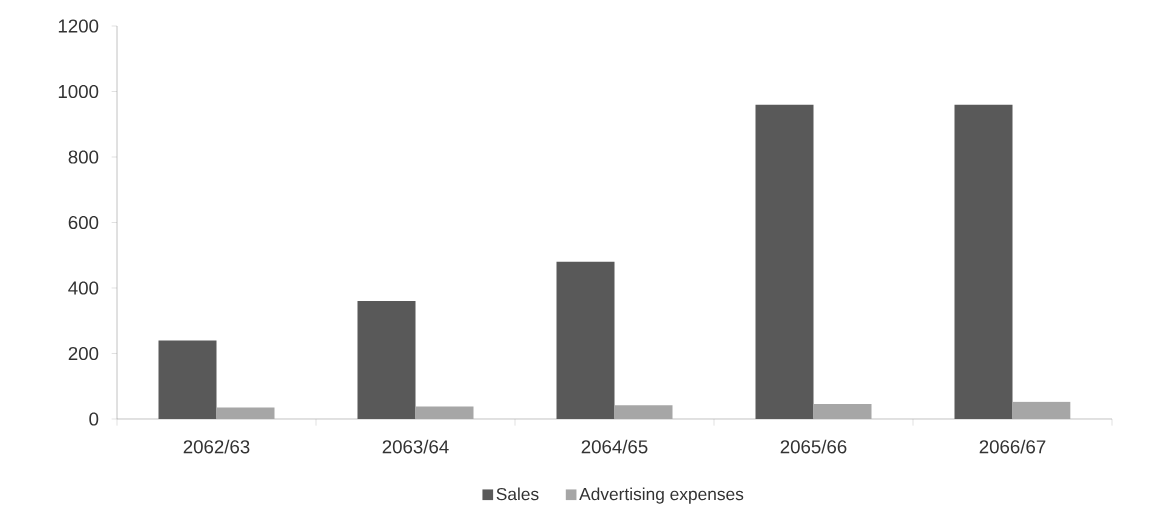 Image resolution: width=1157 pixels, height=519 pixels. Describe the element at coordinates (83, 353) in the screenshot. I see `y-tick-label: 200` at that location.